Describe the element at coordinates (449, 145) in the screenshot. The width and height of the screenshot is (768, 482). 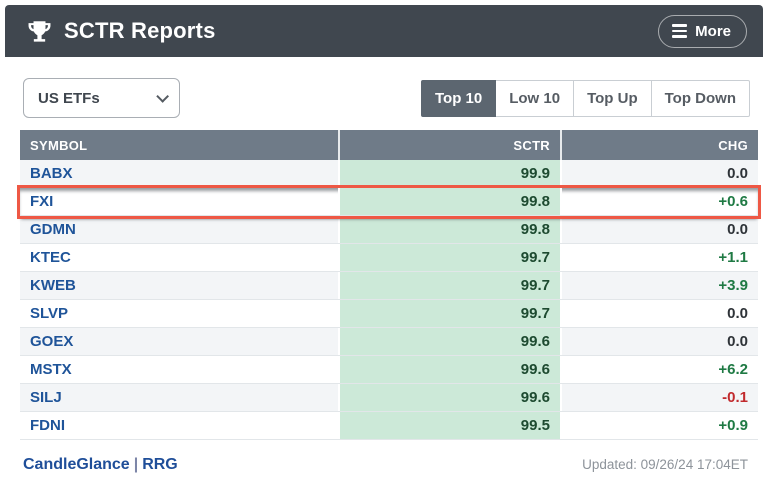
I see `column-header-sctr: SCTR` at that location.